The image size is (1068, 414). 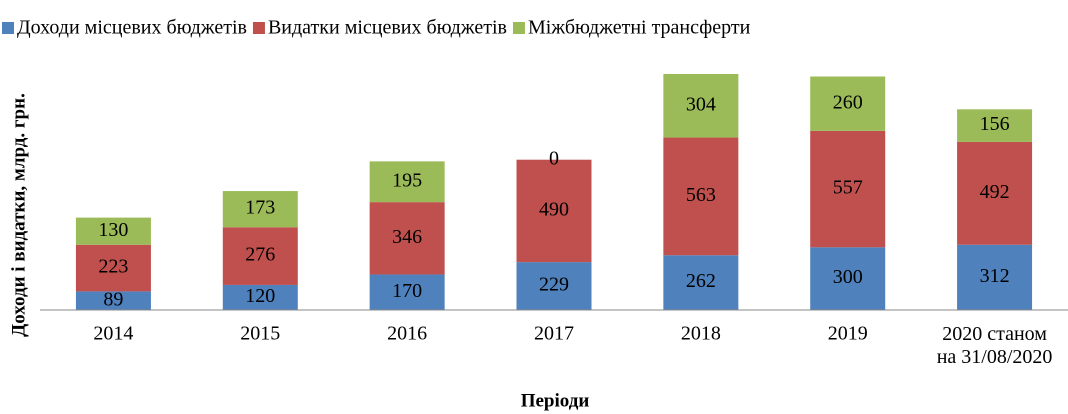 What do you see at coordinates (848, 334) in the screenshot?
I see `x-tick-label: 2019` at bounding box center [848, 334].